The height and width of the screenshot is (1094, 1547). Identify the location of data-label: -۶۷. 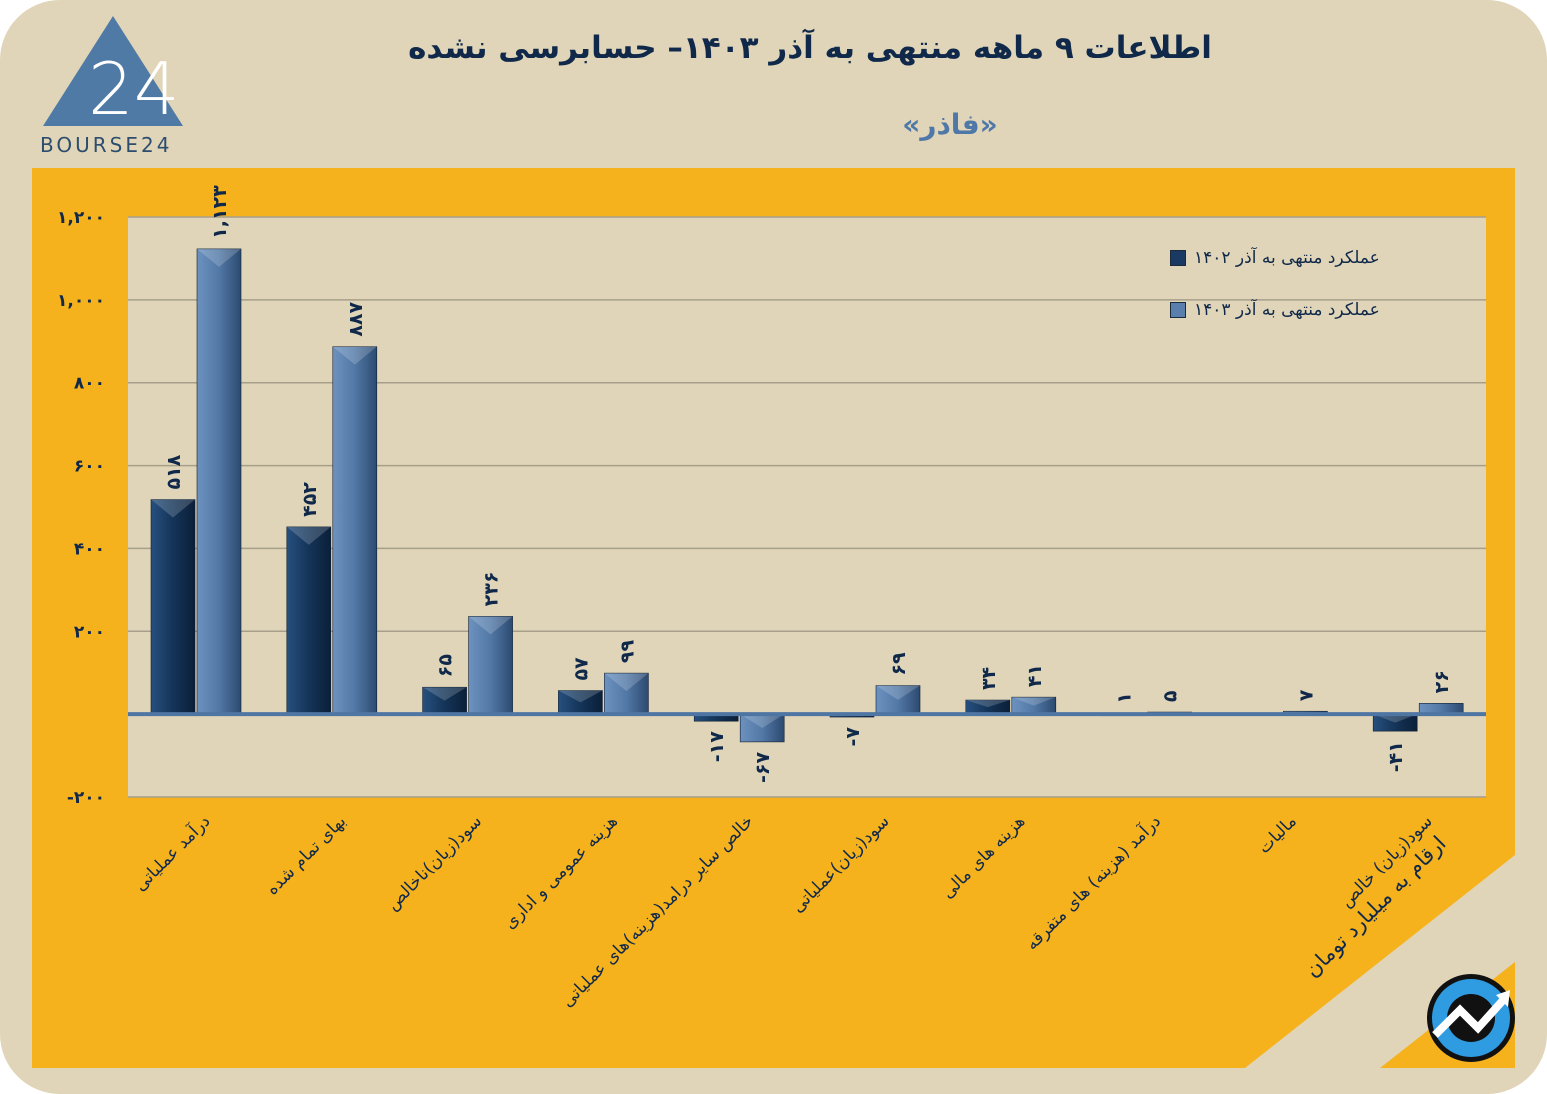
(763, 767).